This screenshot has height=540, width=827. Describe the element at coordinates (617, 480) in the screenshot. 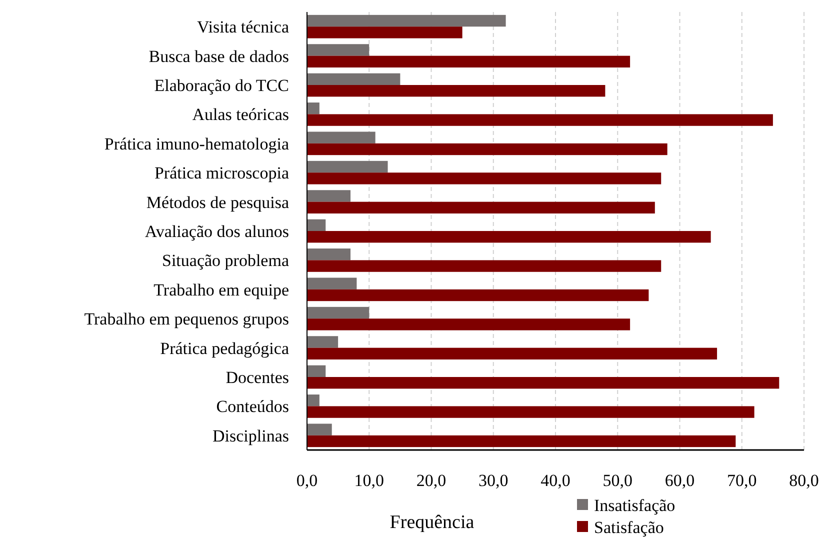

I see `x-tick-label: 50,0` at that location.